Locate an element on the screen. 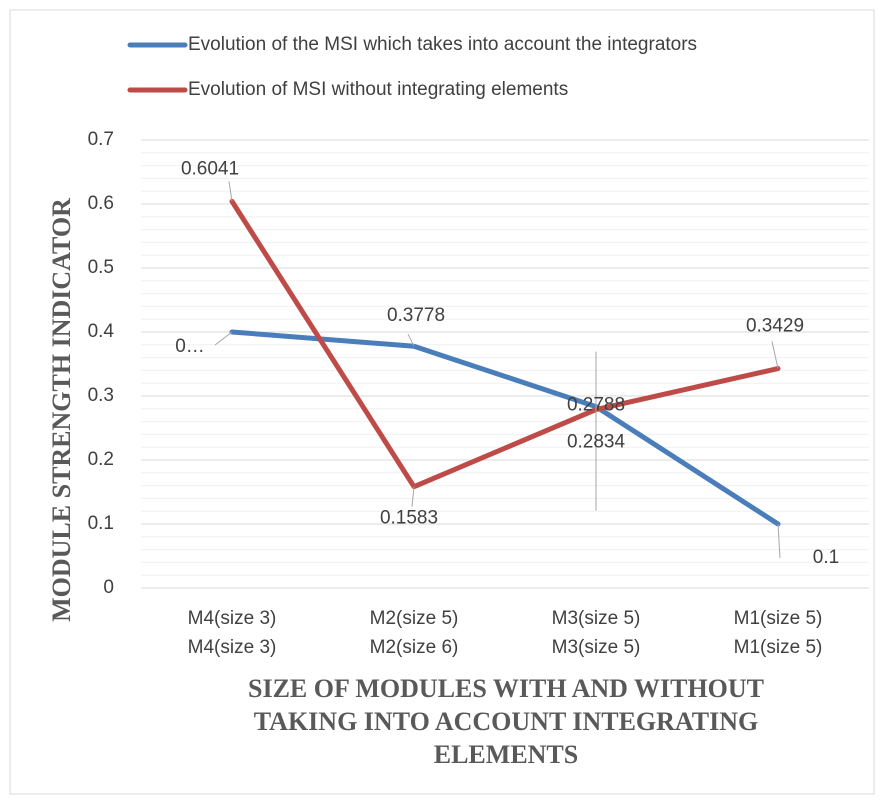 The height and width of the screenshot is (801, 885). data-label: 0.3778 is located at coordinates (416, 315).